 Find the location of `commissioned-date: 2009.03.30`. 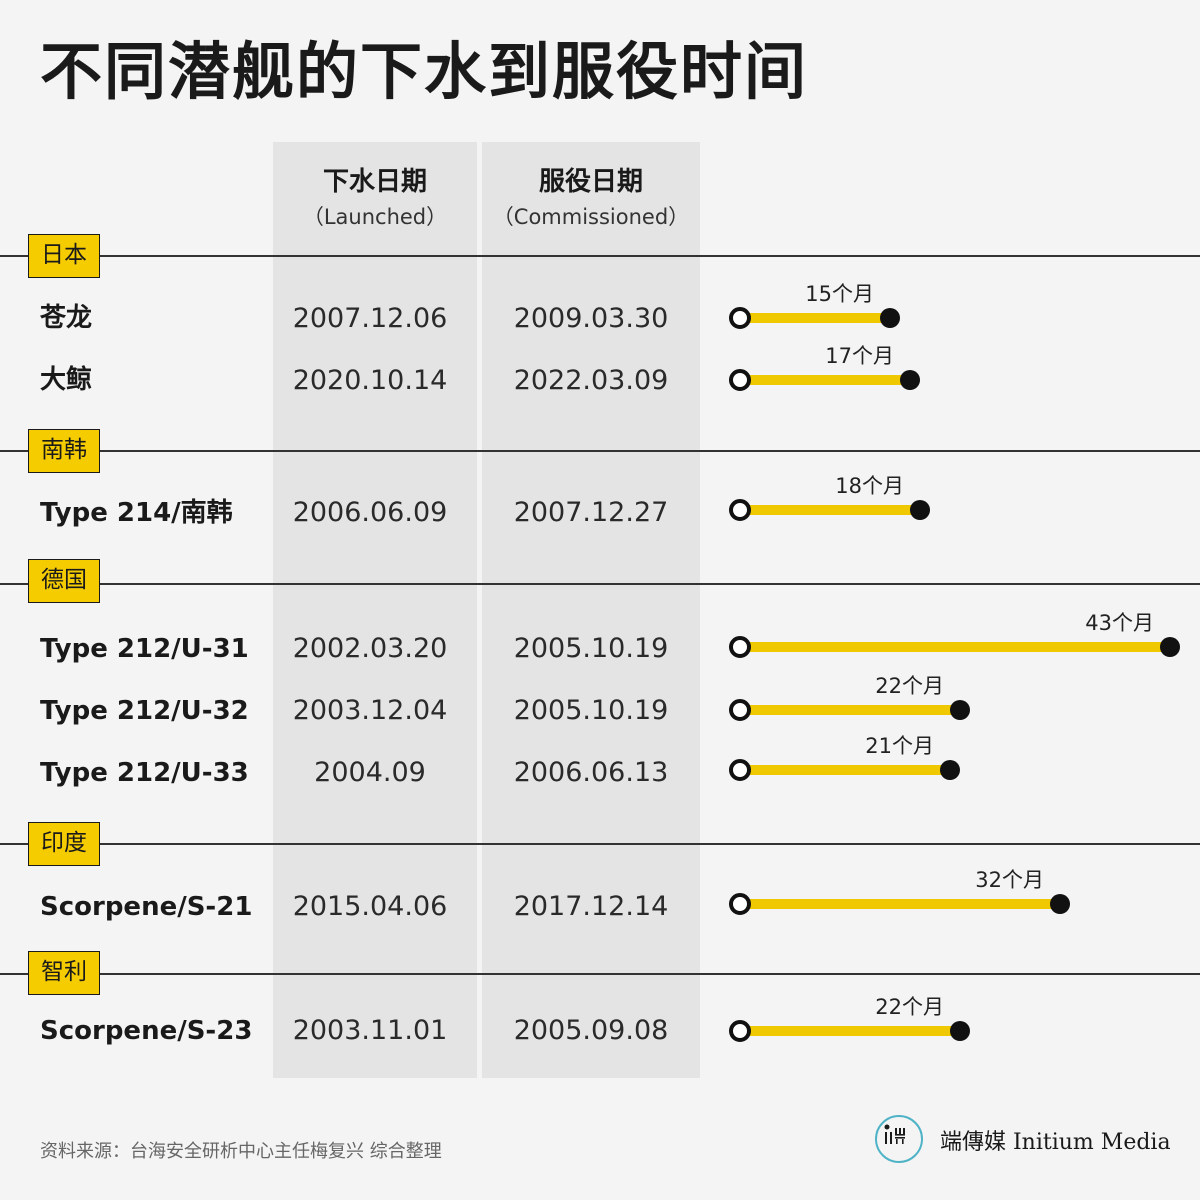

commissioned-date: 2009.03.30 is located at coordinates (591, 318).